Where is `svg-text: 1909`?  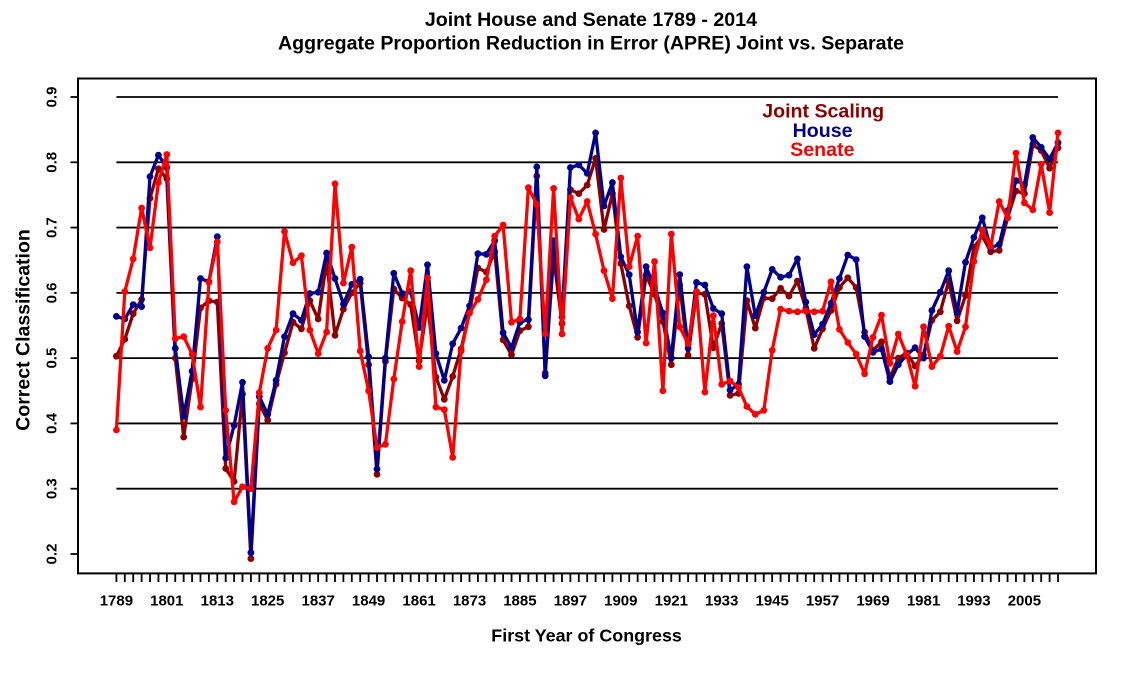
svg-text: 1909 is located at coordinates (620, 601).